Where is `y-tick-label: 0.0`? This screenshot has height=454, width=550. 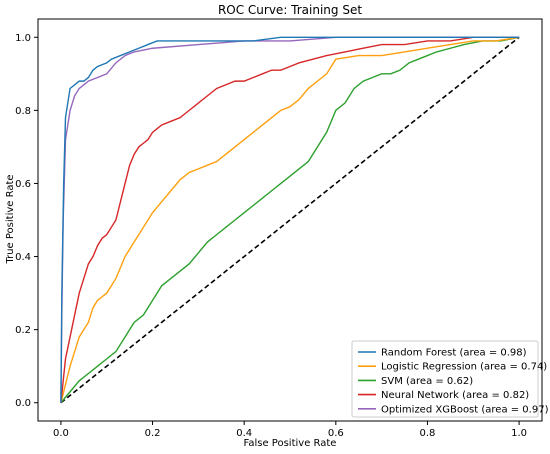 y-tick-label: 0.0 is located at coordinates (23, 403).